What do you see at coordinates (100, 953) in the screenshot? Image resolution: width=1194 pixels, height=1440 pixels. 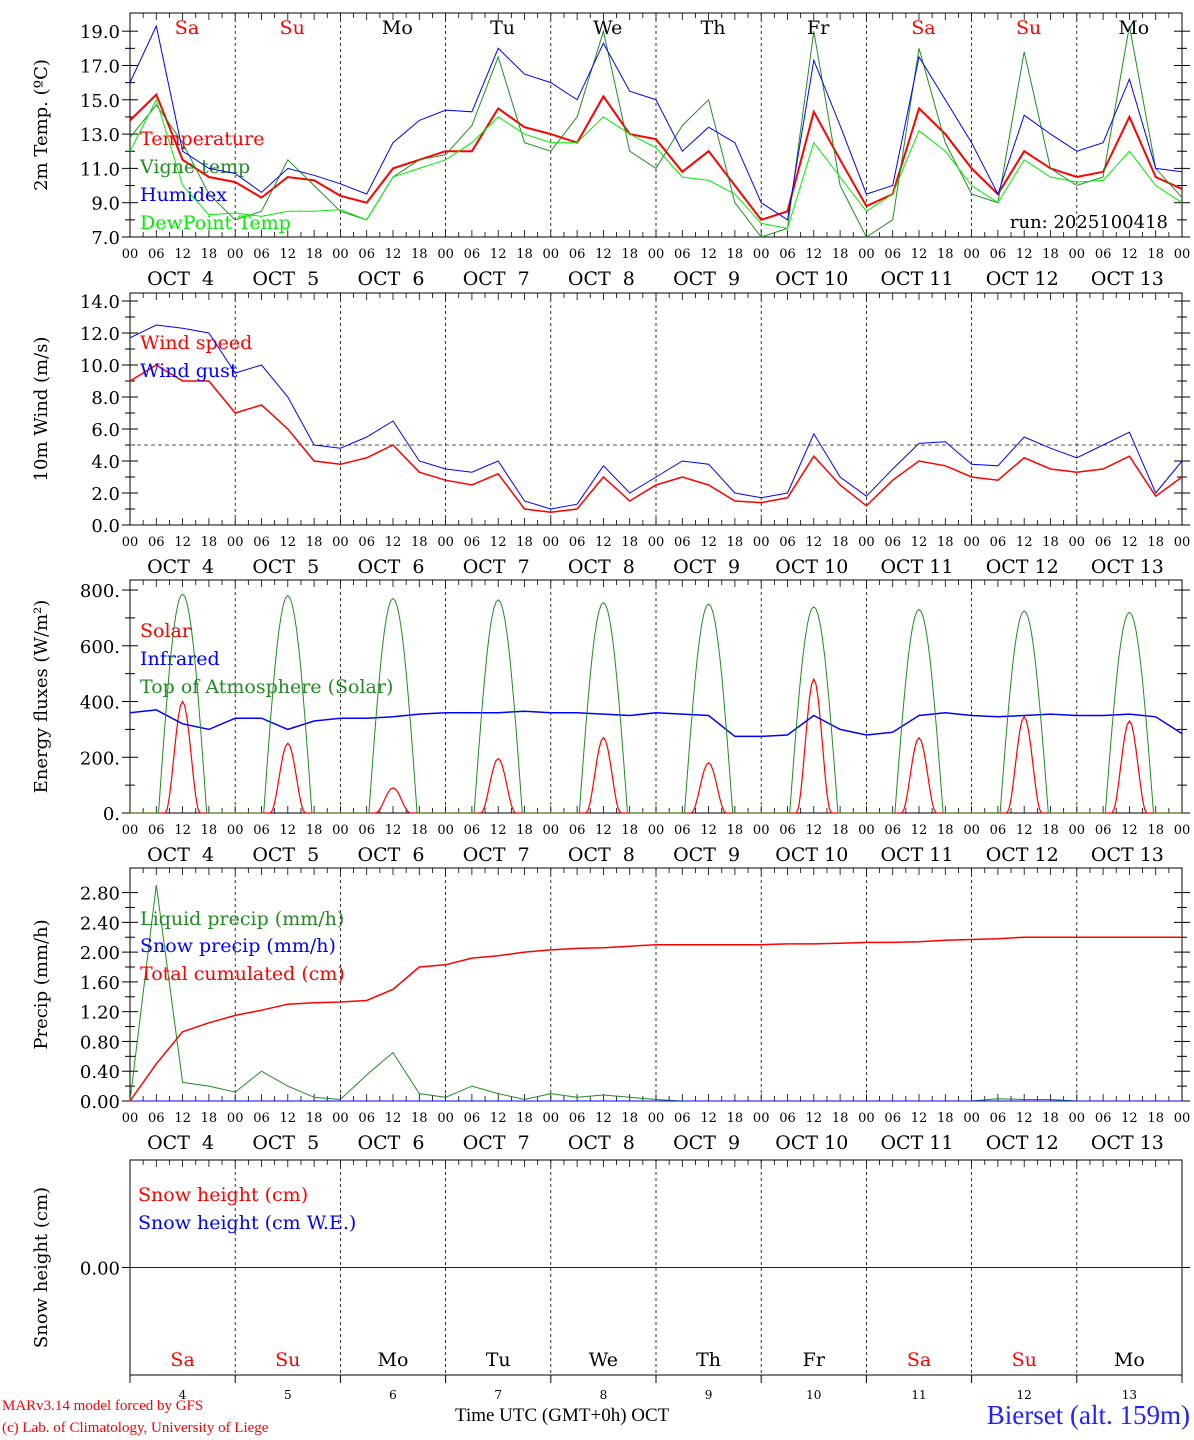 I see `y-tick-label: 2.00` at bounding box center [100, 953].